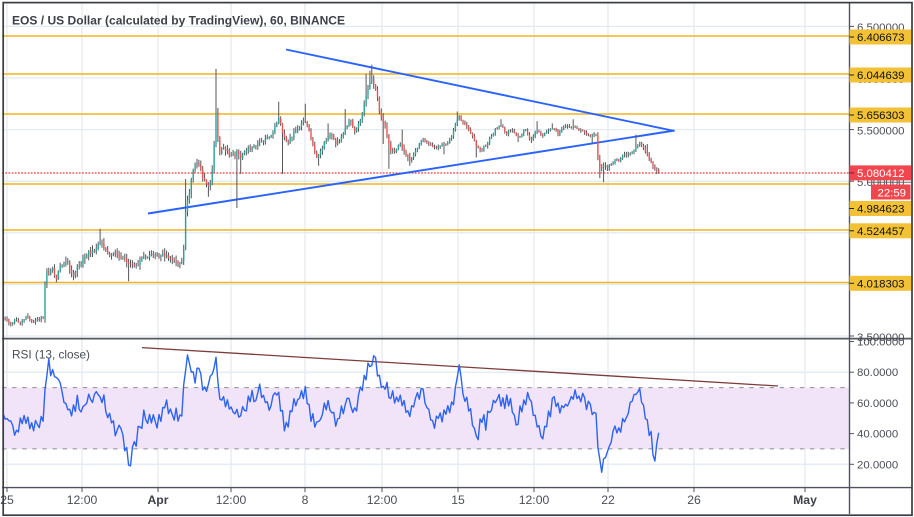 The width and height of the screenshot is (914, 517). I want to click on svg-text: 8, so click(305, 500).